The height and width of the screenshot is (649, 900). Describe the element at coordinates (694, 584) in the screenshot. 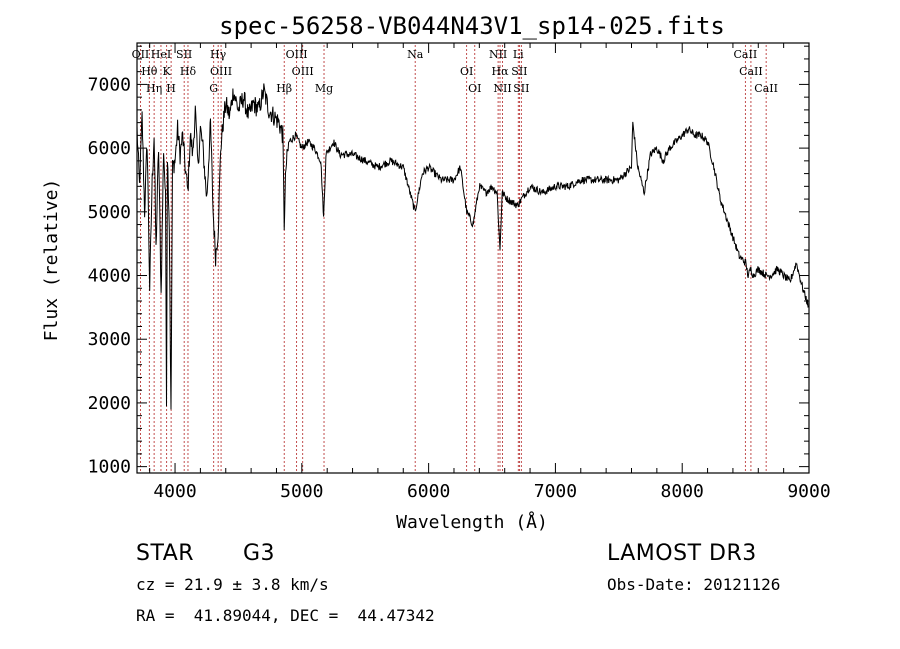

I see `observation-date: Obs-Date: 20121126` at that location.